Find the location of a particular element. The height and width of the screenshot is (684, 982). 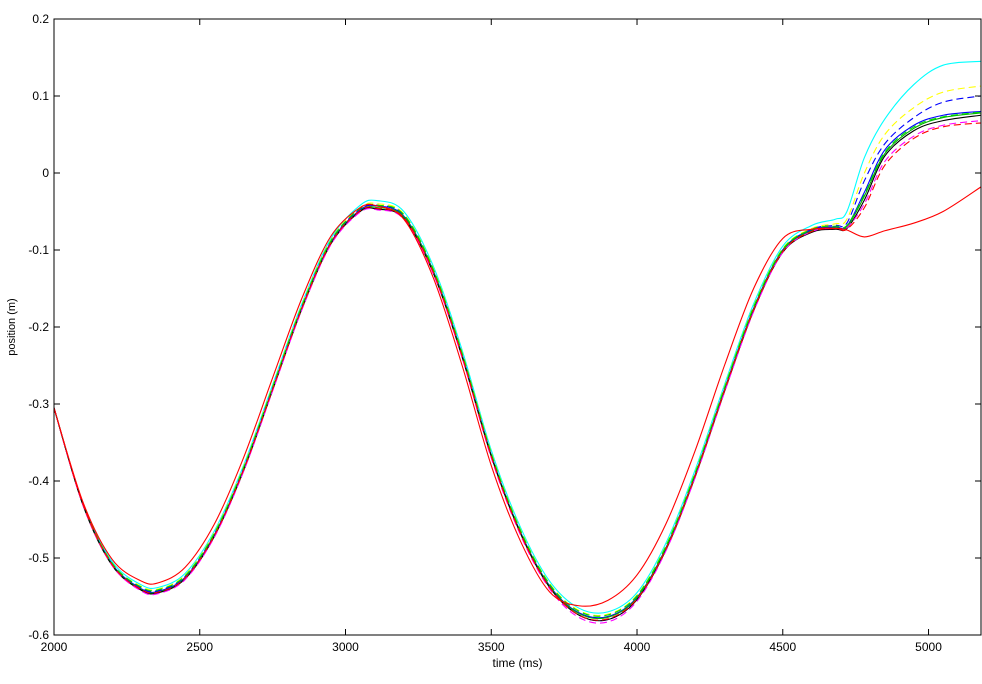

y-tick-label: -0.3 is located at coordinates (38, 404).